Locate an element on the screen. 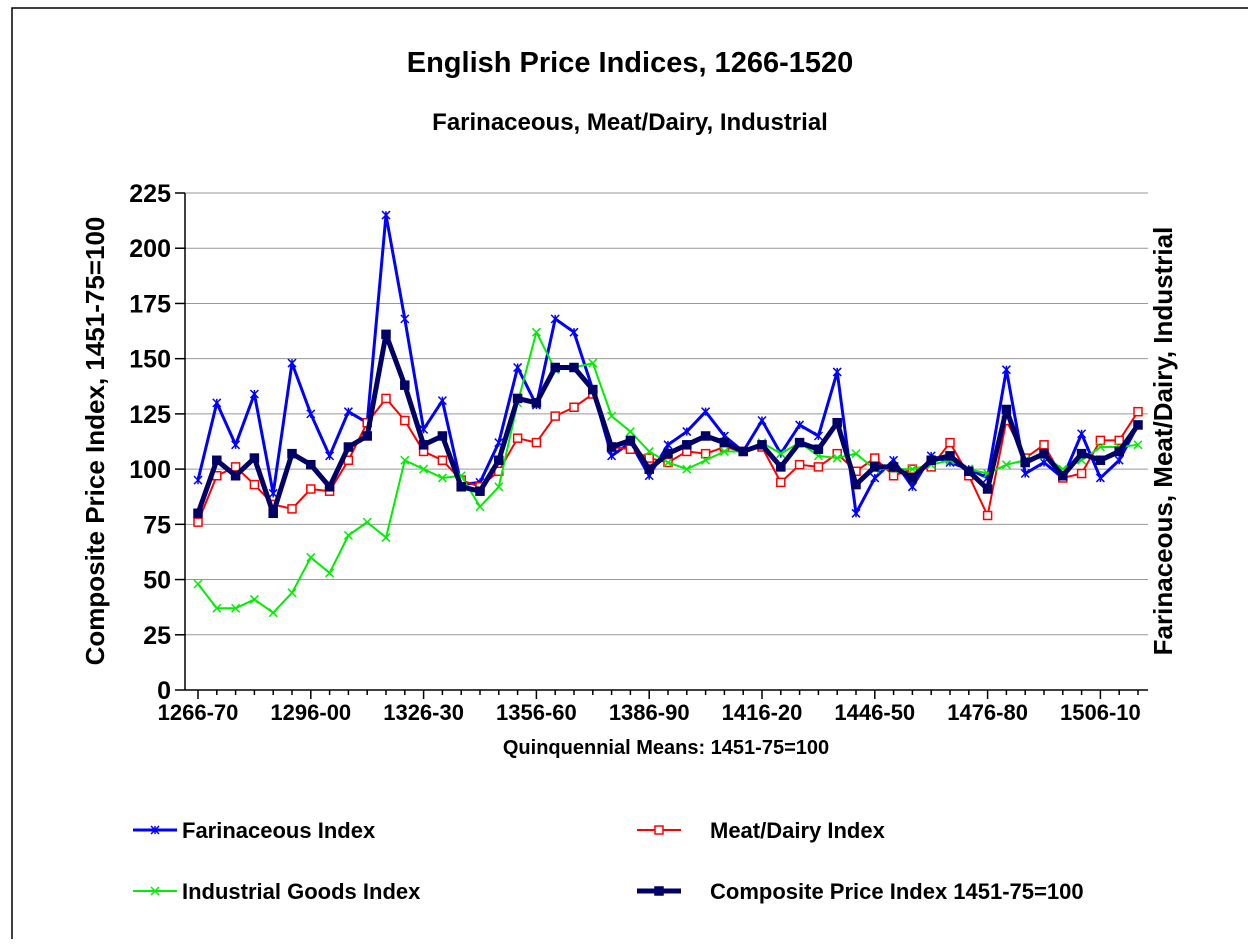 The width and height of the screenshot is (1248, 944). chart-subtitle: Farinaceous, Meat/Dairy, Industrial is located at coordinates (630, 122).